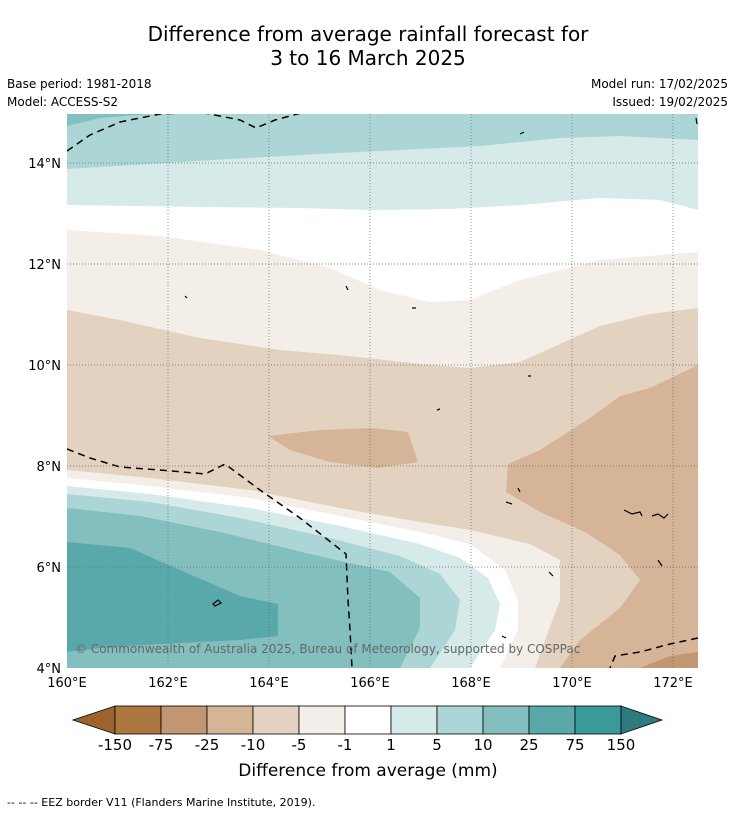  I want to click on eez-border-south, so click(210, 558).